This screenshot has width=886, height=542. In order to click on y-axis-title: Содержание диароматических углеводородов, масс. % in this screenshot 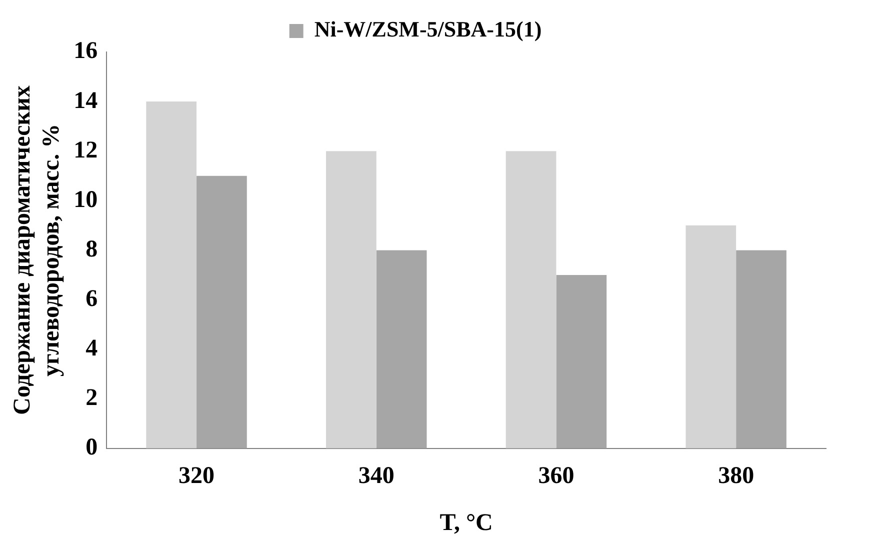, I will do `click(37, 250)`.